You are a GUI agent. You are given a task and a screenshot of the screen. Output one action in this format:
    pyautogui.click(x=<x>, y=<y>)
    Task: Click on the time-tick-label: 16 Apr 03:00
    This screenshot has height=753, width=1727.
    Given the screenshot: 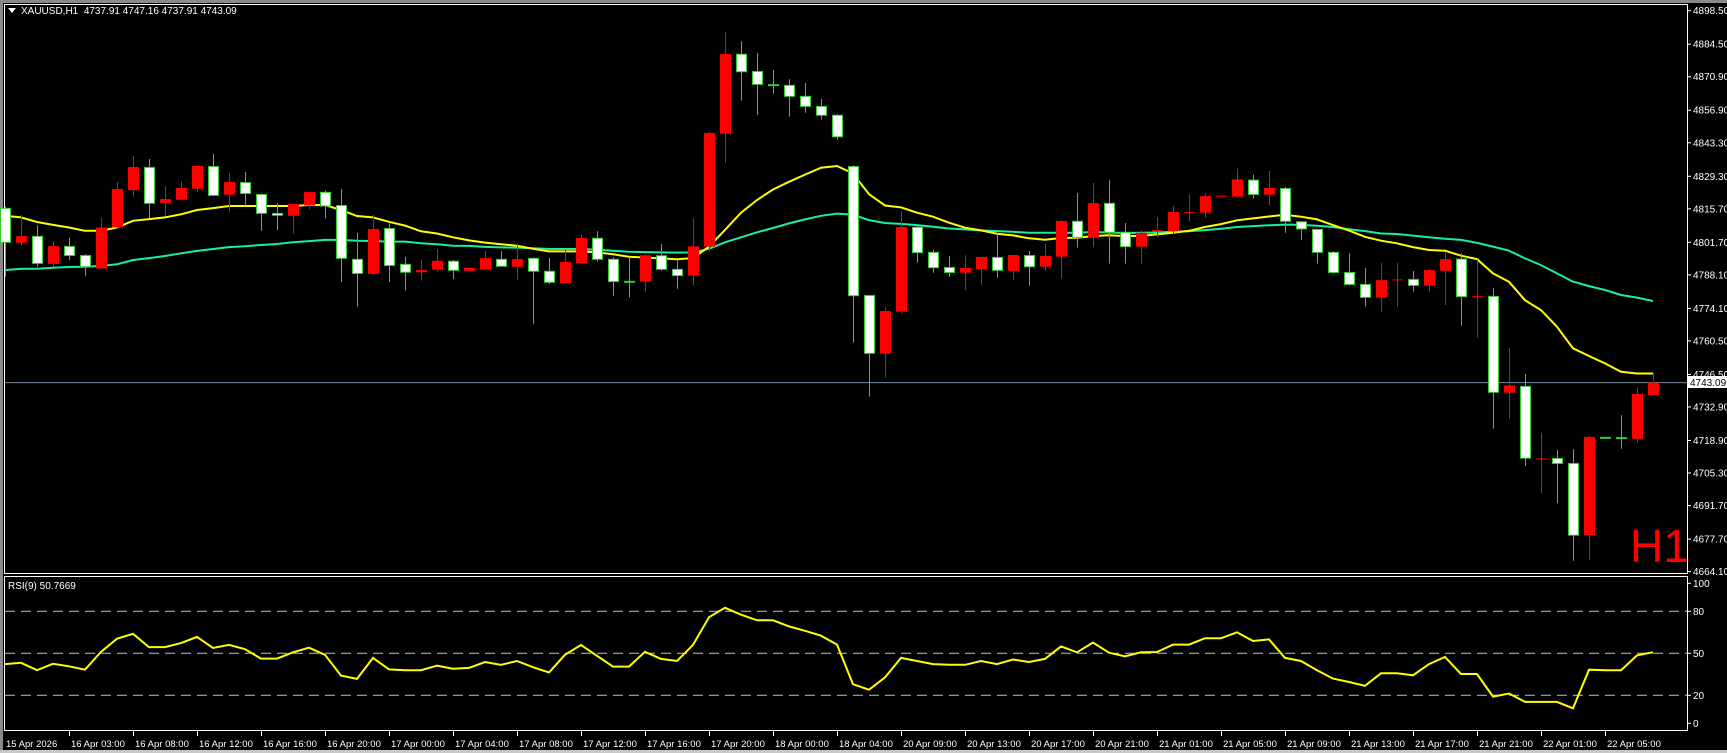 What is the action you would take?
    pyautogui.click(x=98, y=744)
    